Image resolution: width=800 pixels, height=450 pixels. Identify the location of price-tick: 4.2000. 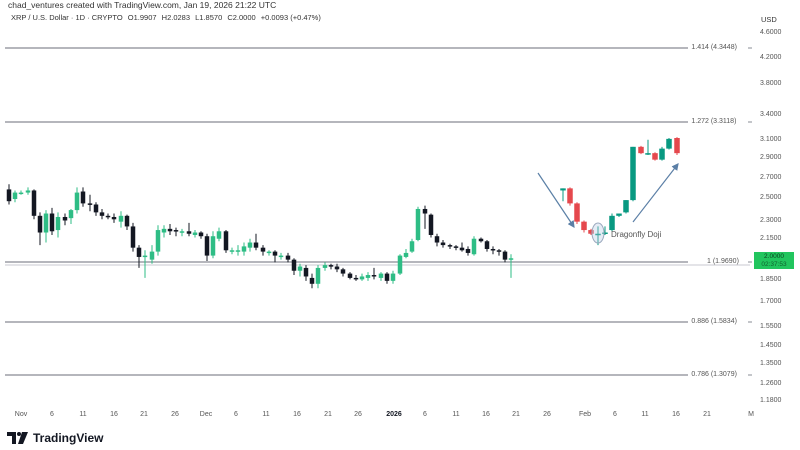
(771, 57).